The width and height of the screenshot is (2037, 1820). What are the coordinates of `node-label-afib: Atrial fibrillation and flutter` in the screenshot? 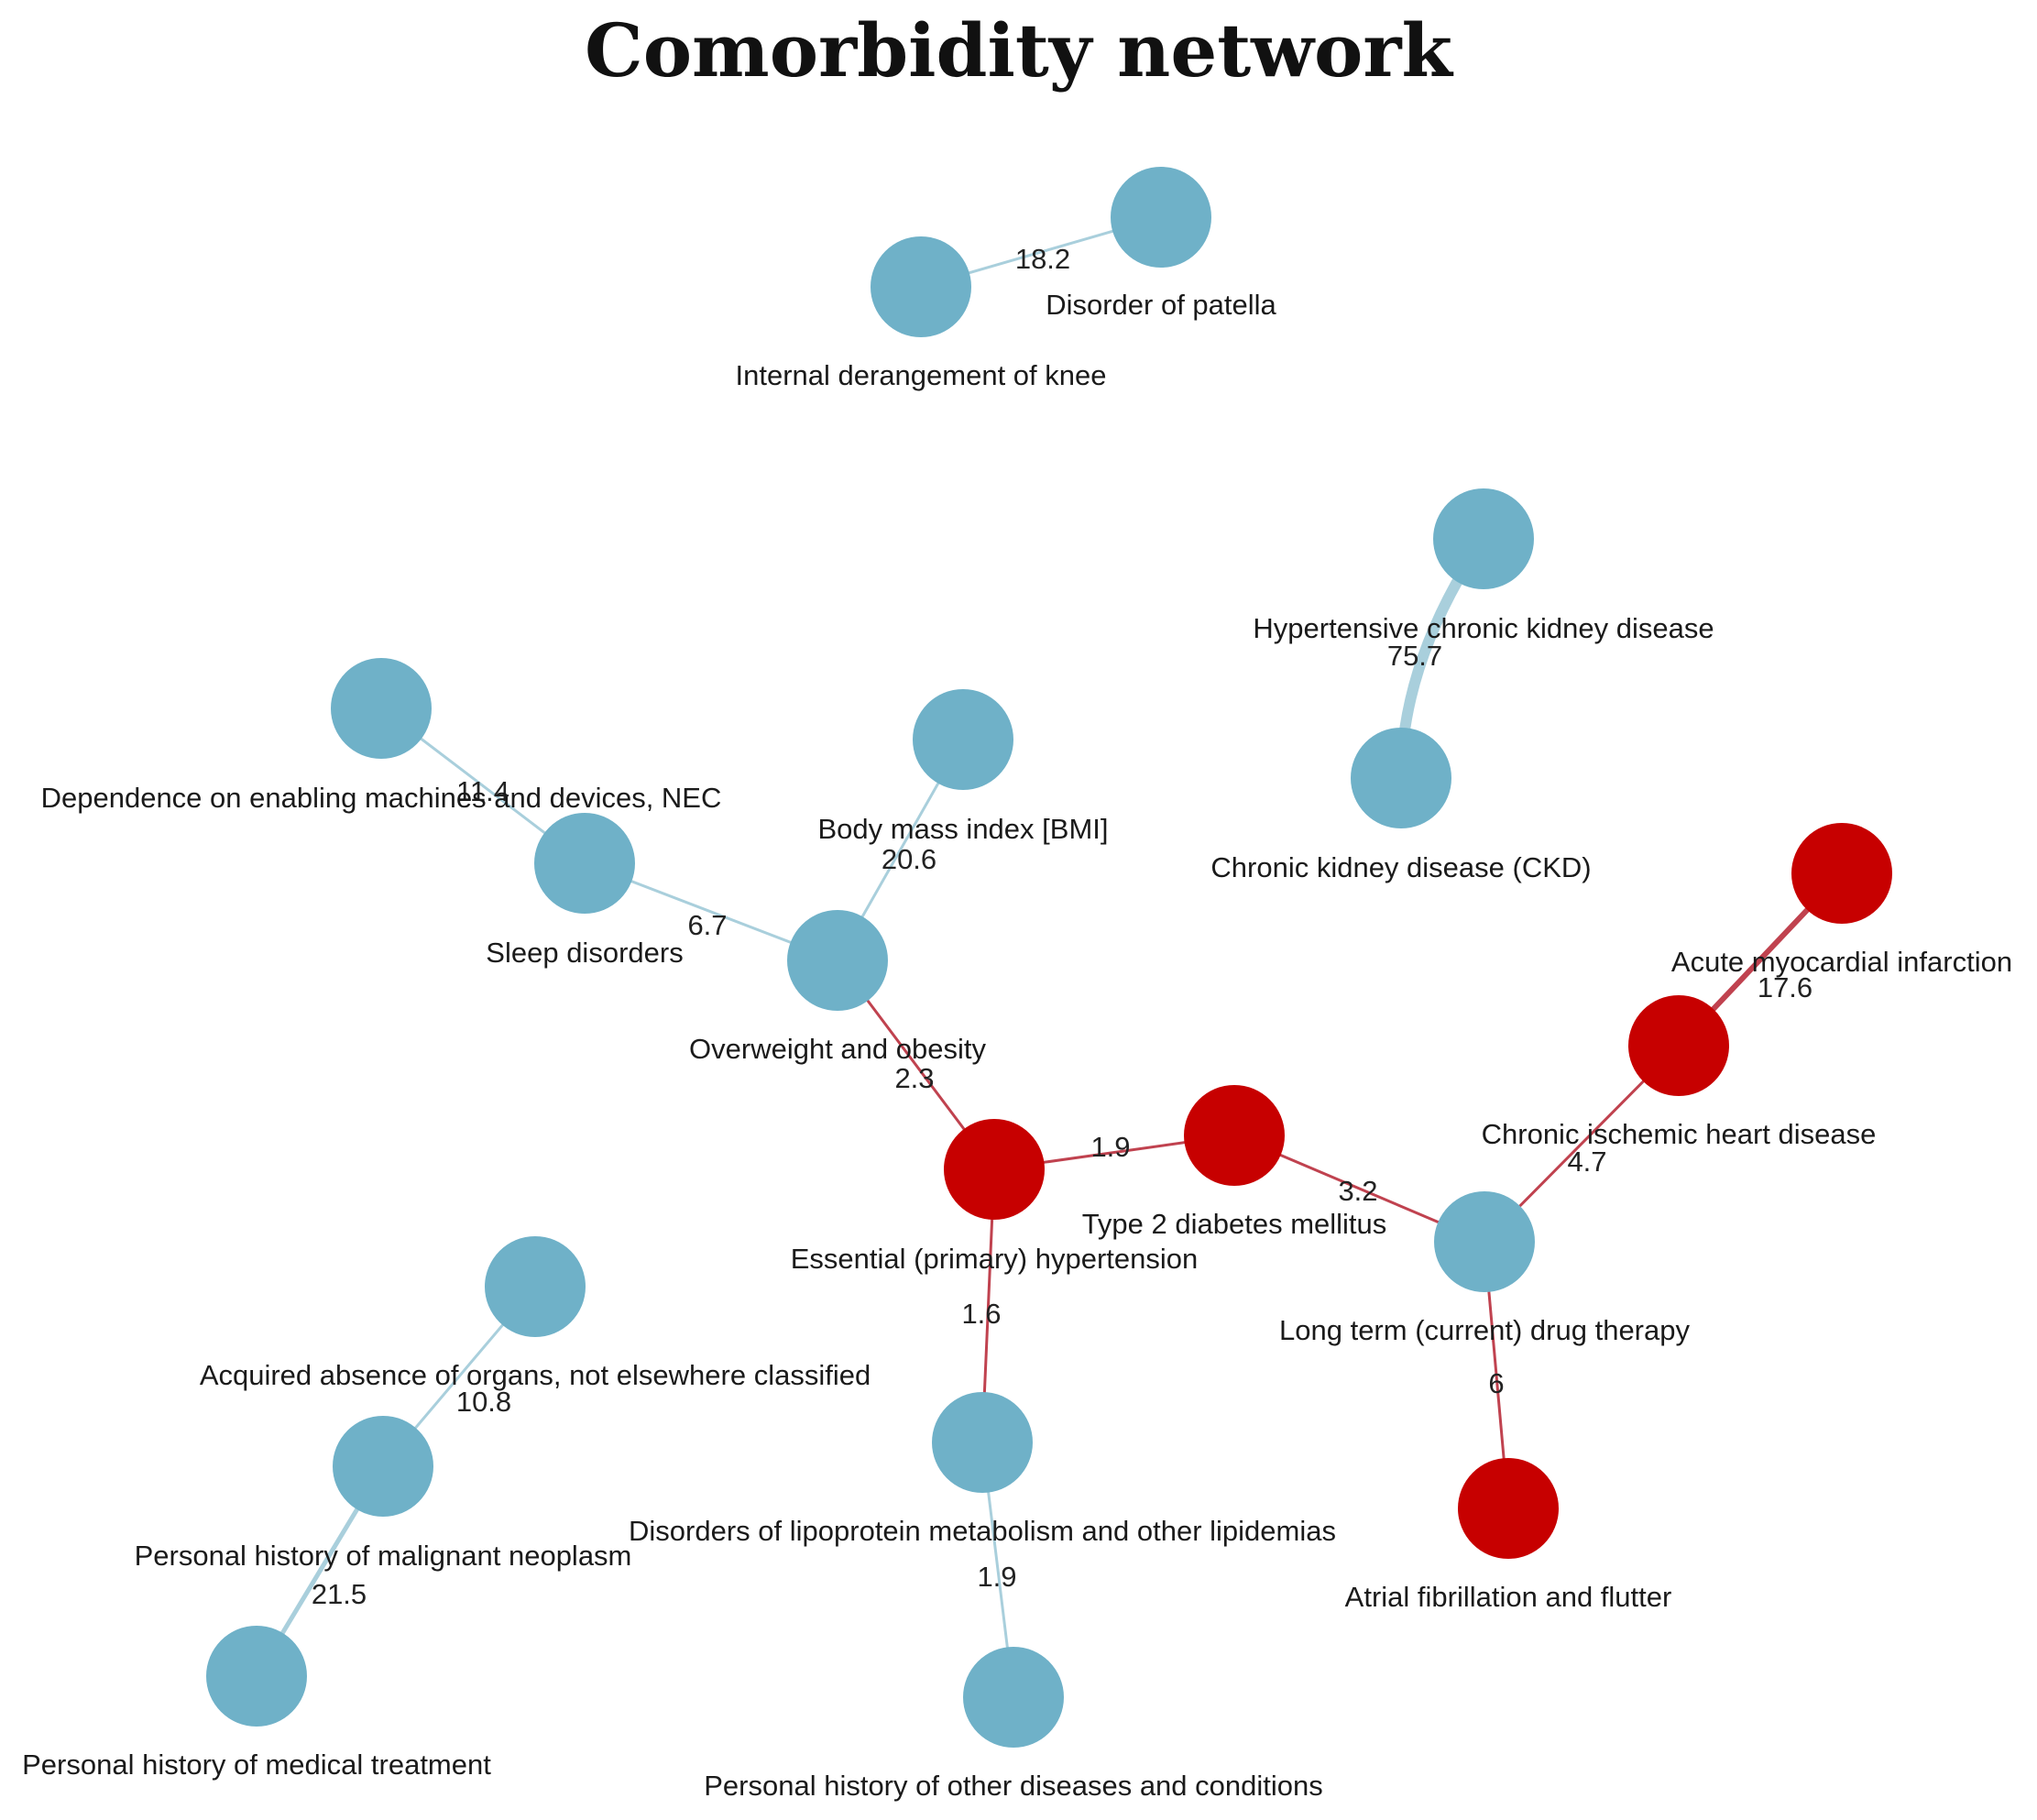 It's located at (1508, 1597).